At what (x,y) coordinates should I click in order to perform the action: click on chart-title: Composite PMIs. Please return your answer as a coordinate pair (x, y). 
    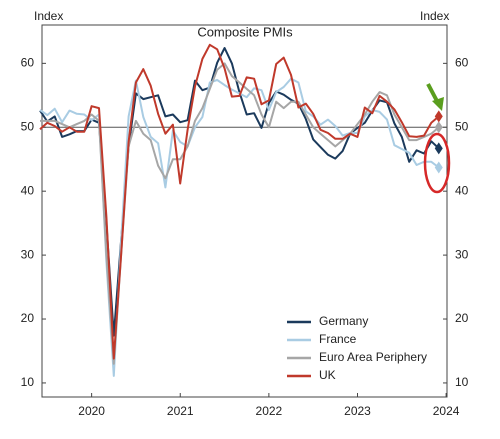
    Looking at the image, I should click on (245, 31).